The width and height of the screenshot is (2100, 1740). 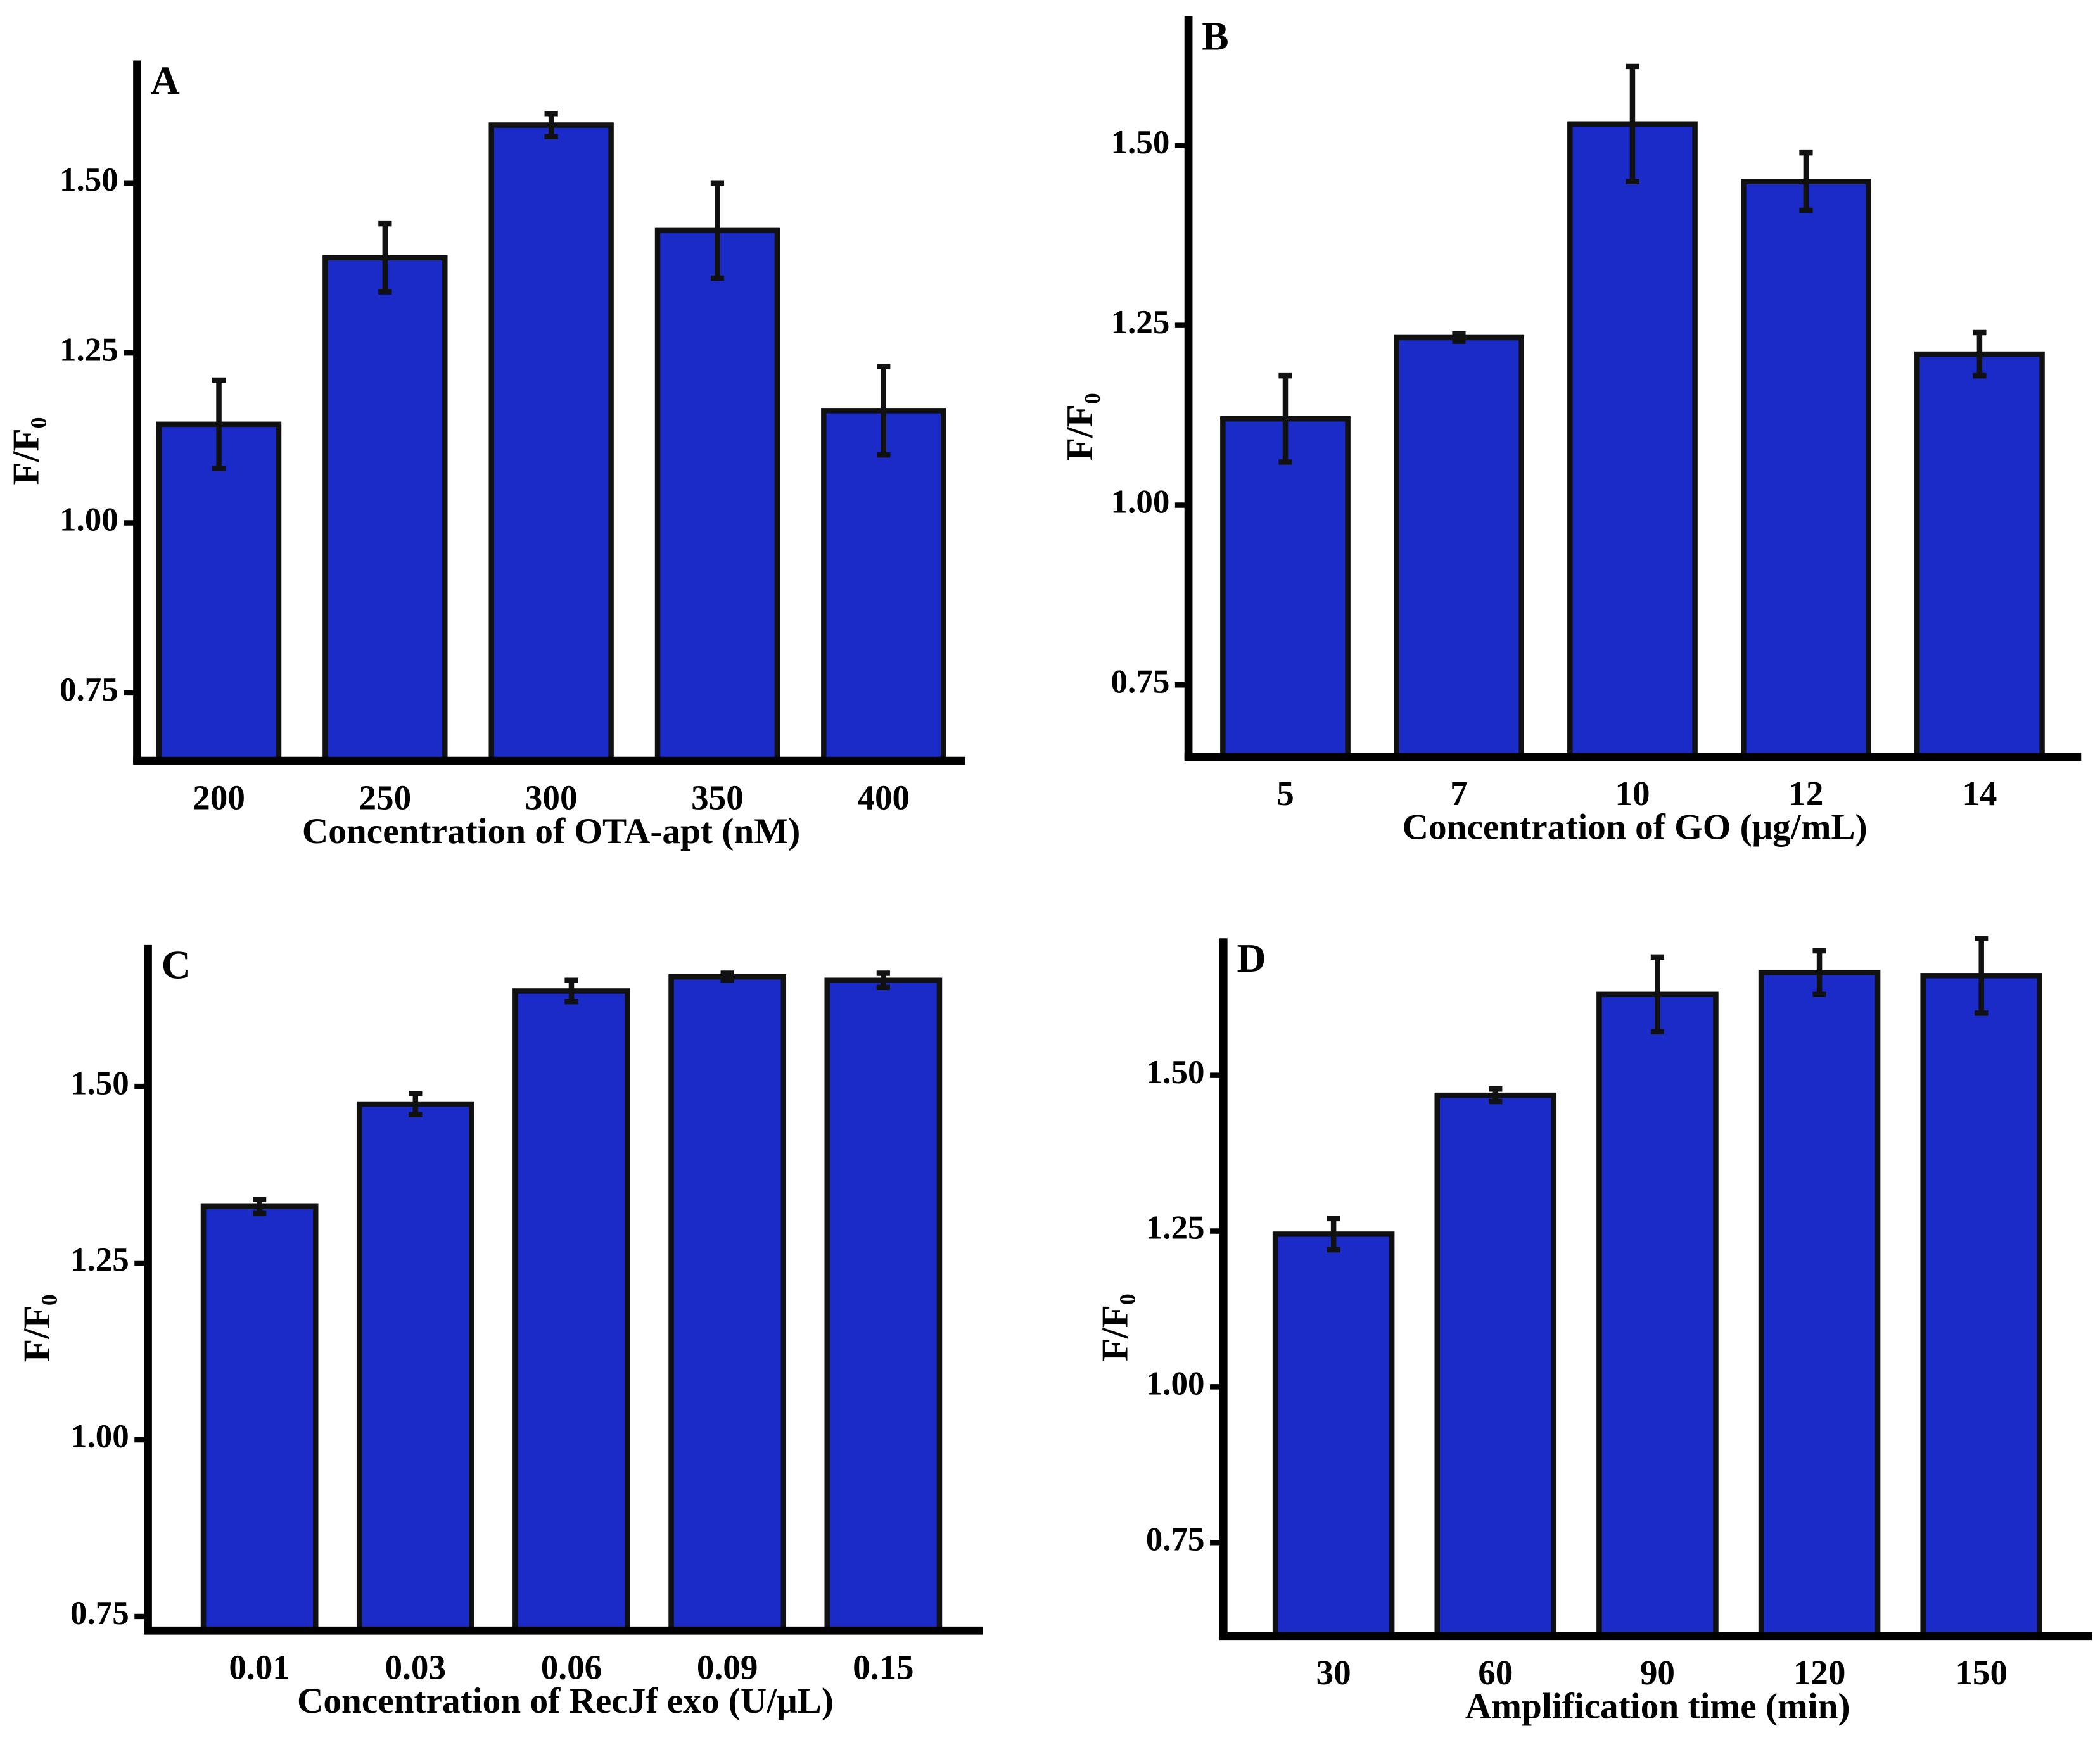 I want to click on x-tick-label: 350, so click(x=717, y=797).